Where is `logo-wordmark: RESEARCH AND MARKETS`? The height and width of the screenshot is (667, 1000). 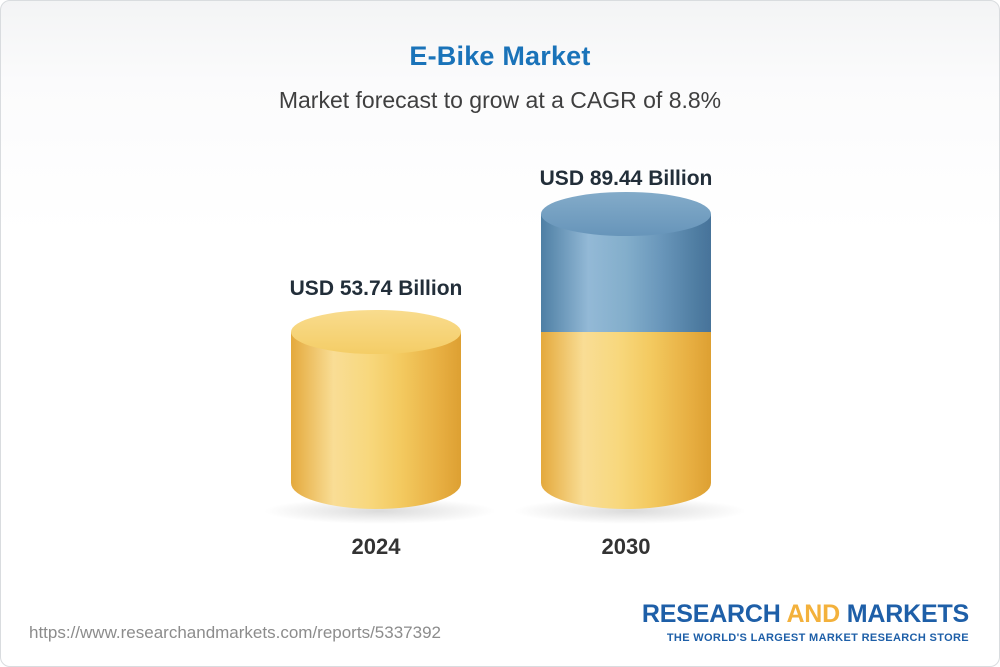 logo-wordmark: RESEARCH AND MARKETS is located at coordinates (805, 614).